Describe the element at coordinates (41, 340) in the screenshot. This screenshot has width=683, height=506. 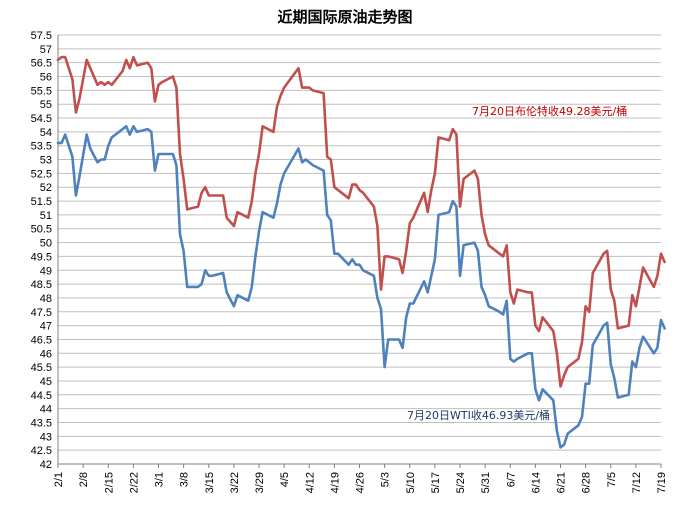
I see `y-tick-label: 46.5` at that location.